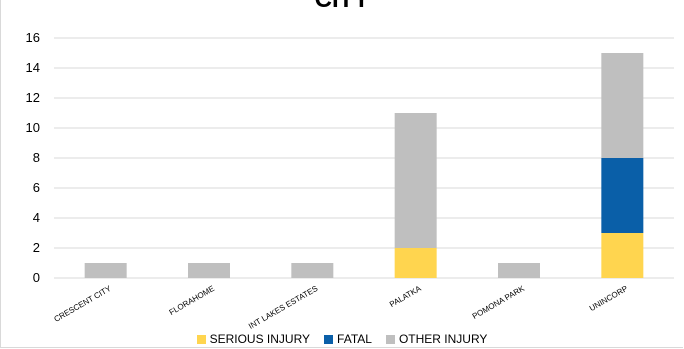 The width and height of the screenshot is (684, 349). I want to click on legend: SERIOUS INJURY FATAL OTHER INJURY, so click(342, 339).